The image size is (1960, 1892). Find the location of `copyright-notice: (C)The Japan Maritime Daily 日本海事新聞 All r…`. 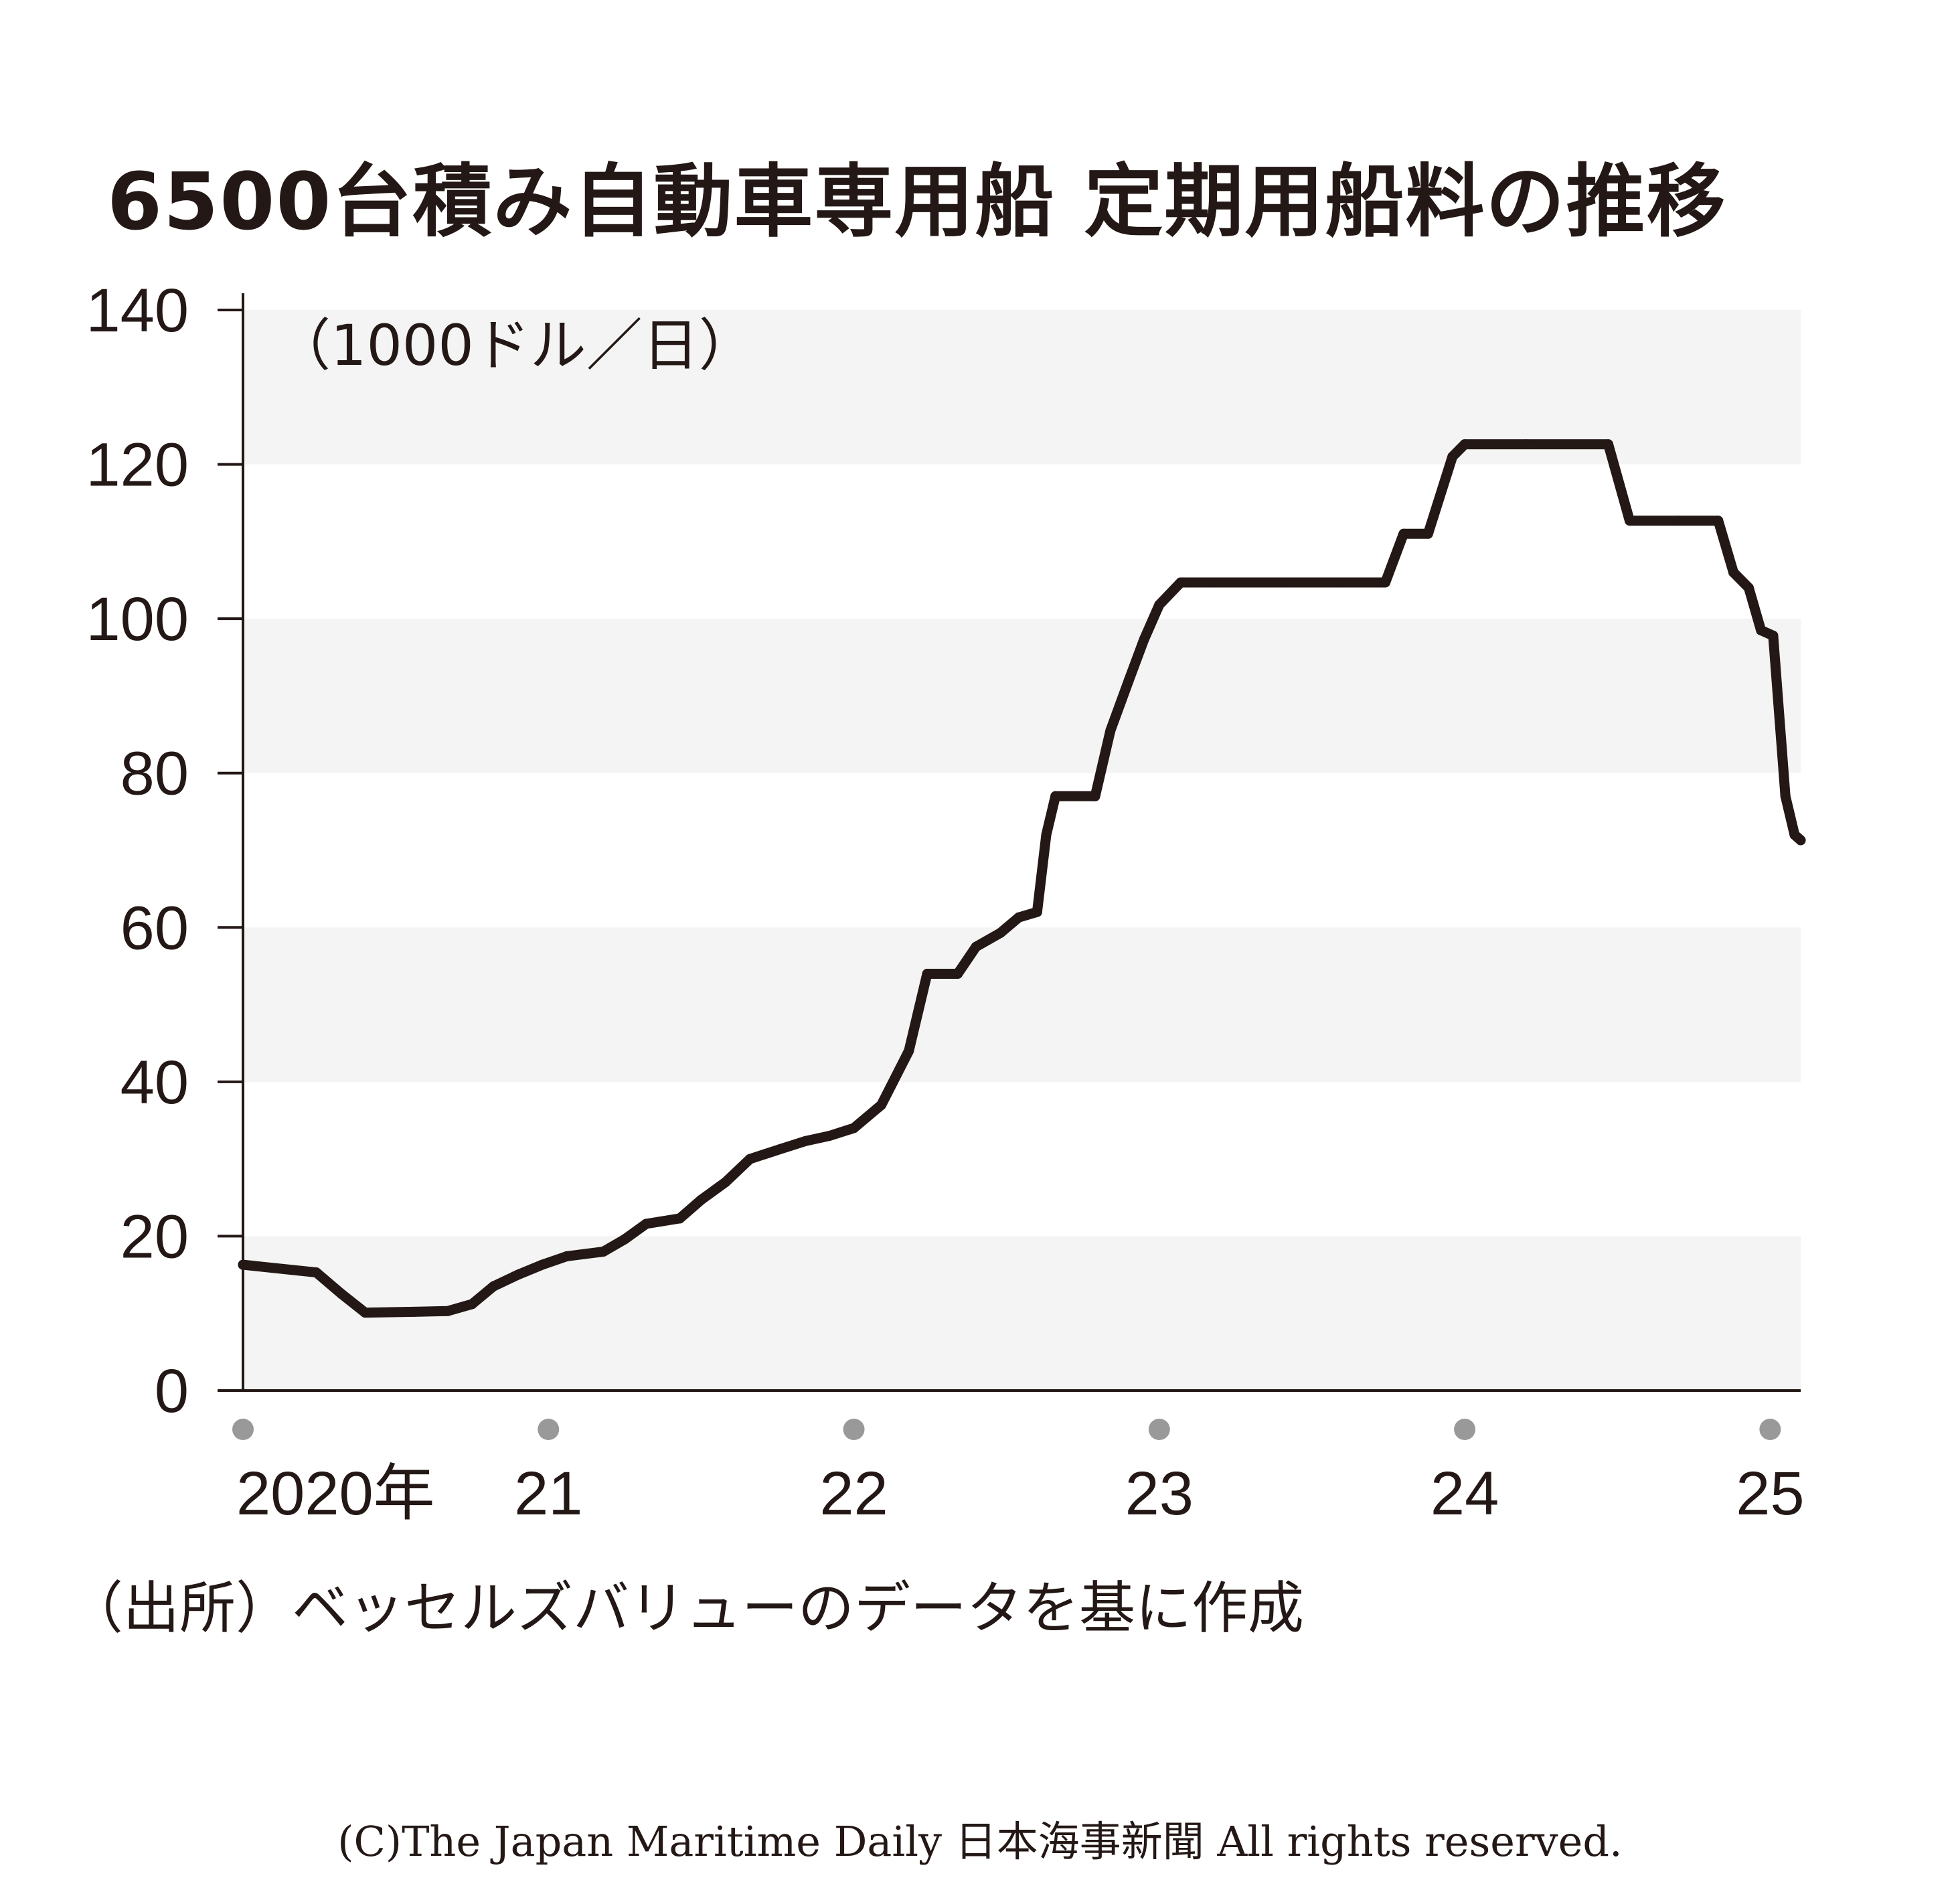

copyright-notice: (C)The Japan Maritime Daily 日本海事新聞 All r… is located at coordinates (980, 1841).